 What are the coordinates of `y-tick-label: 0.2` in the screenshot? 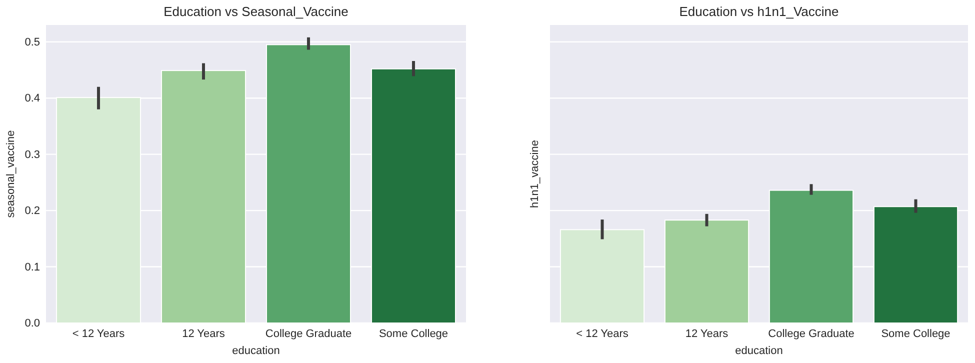 It's located at (32, 211).